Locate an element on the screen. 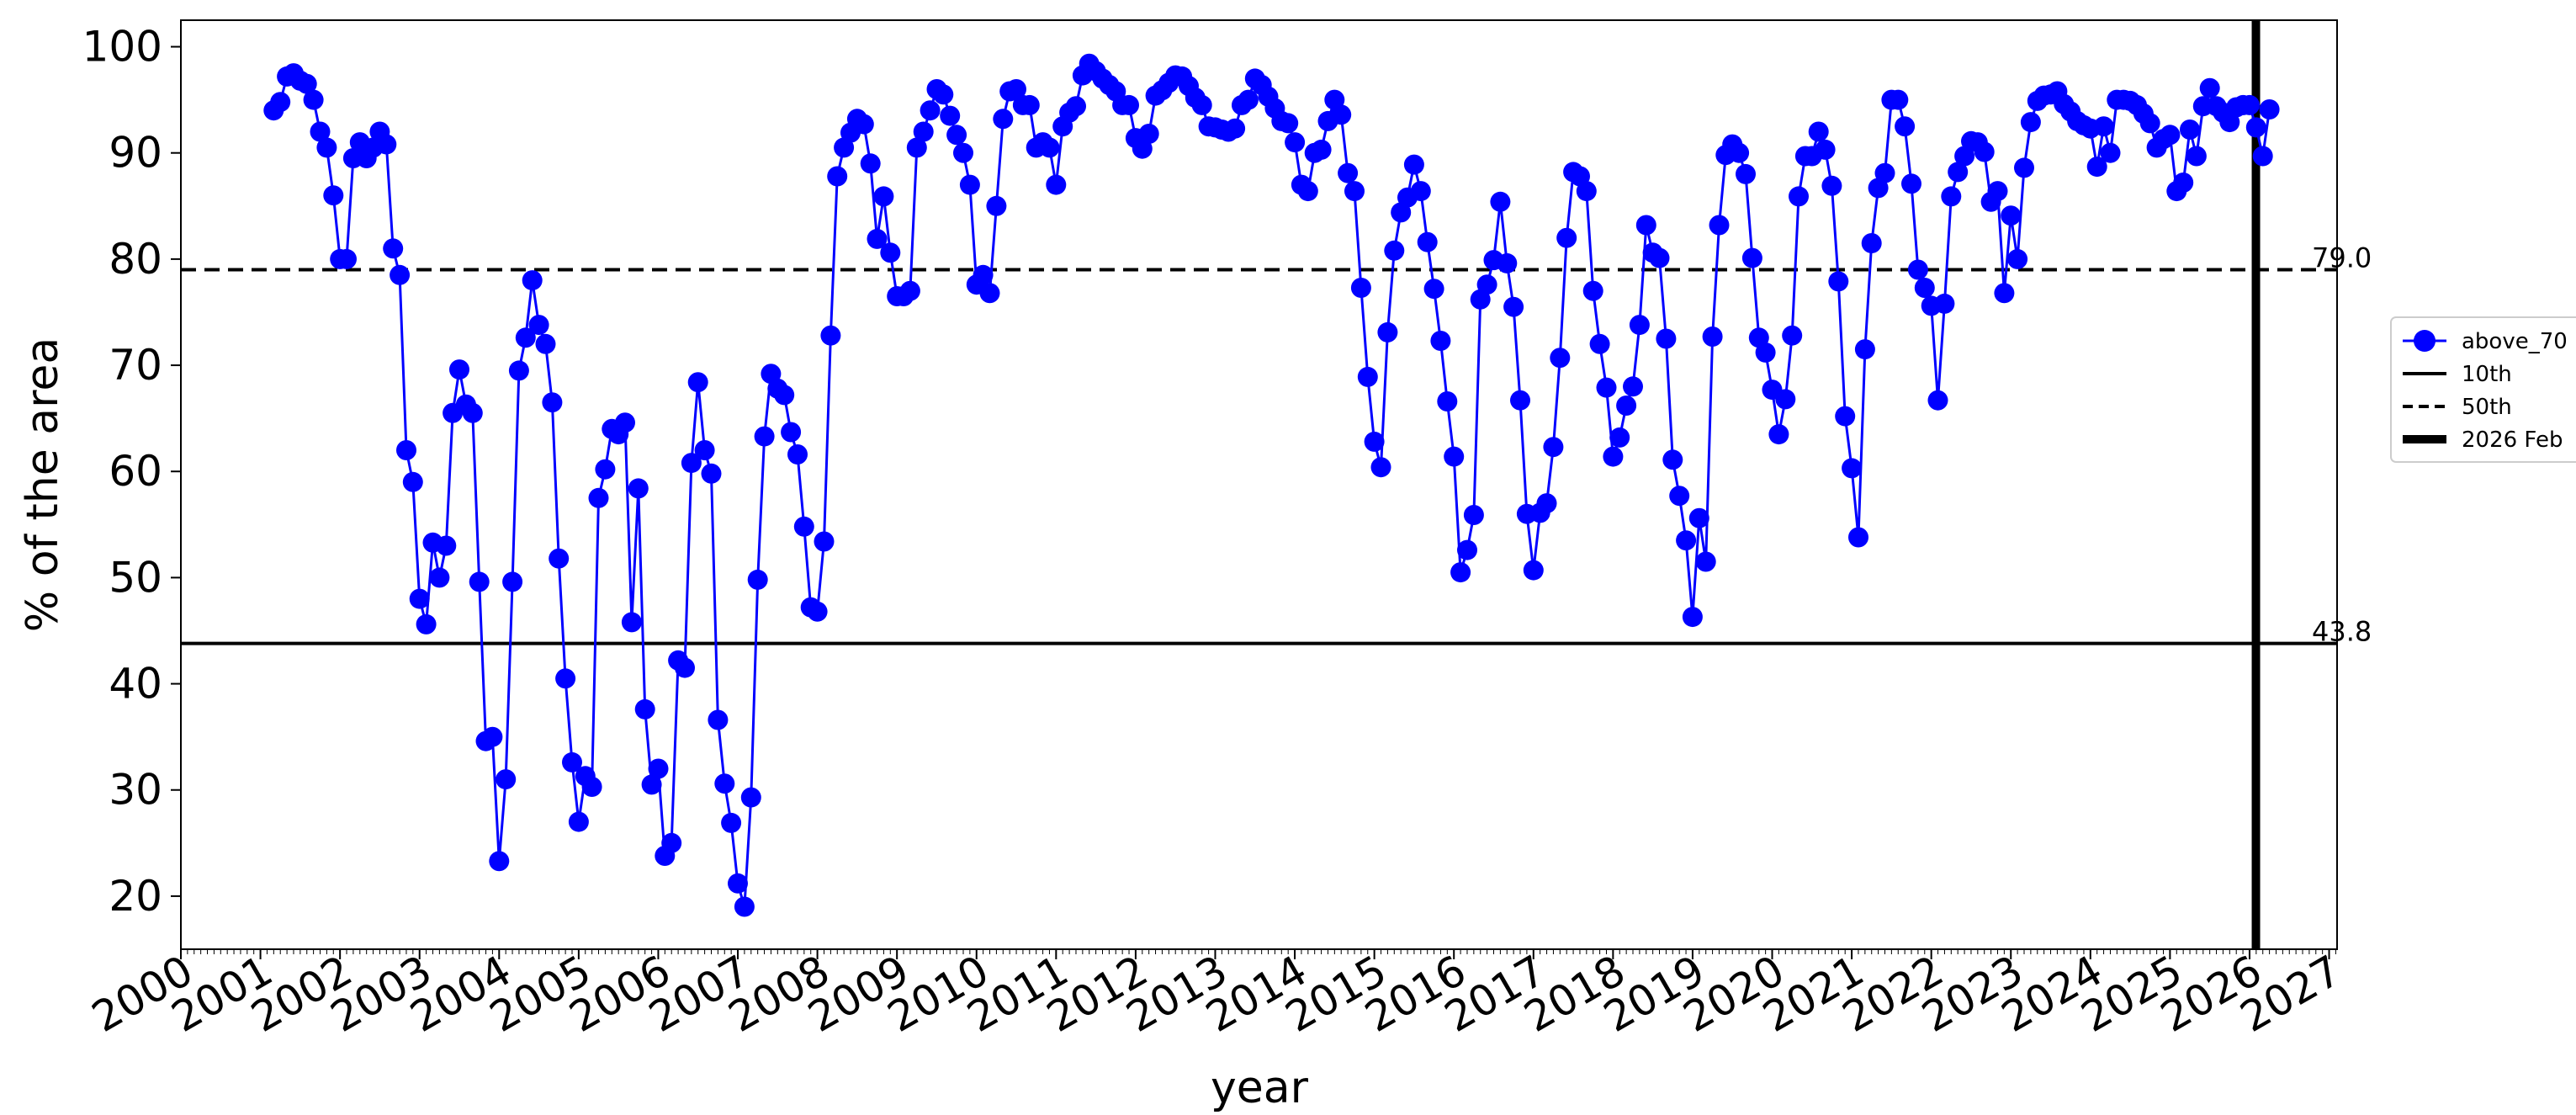  y-tick-label: 30 is located at coordinates (135, 791).